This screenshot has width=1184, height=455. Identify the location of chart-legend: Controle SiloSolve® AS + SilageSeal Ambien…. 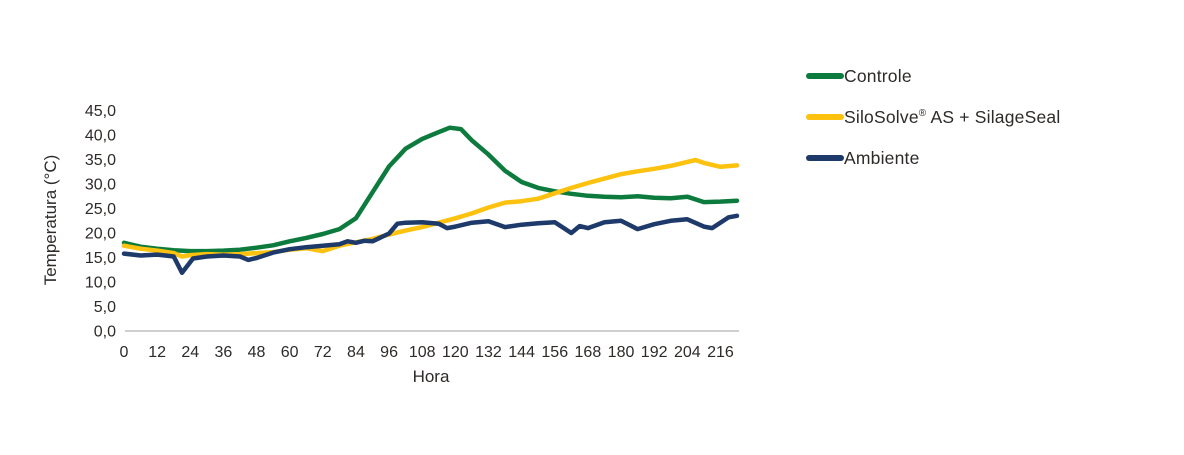
(933, 117).